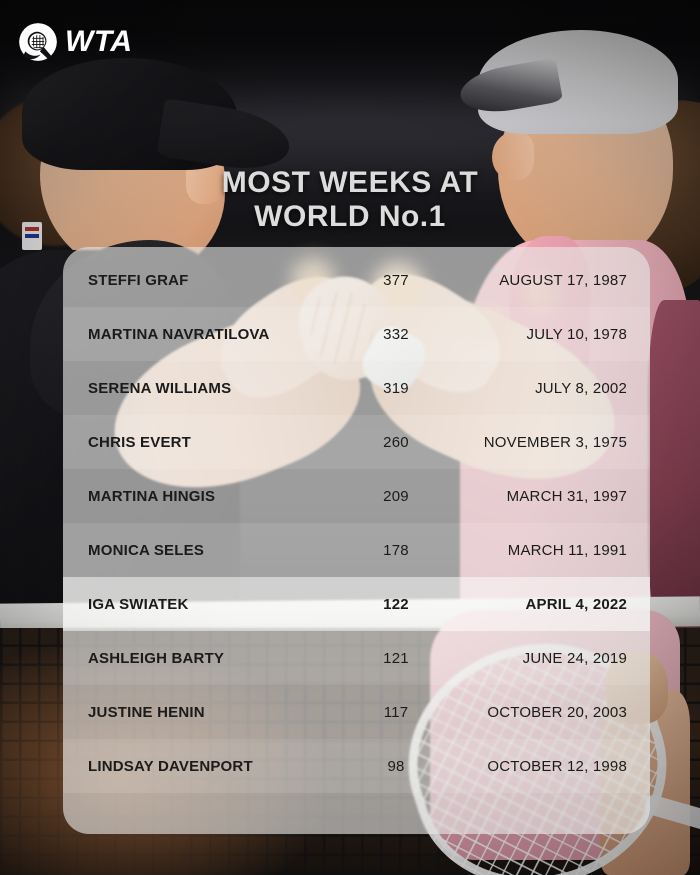 The height and width of the screenshot is (875, 700). I want to click on date-reached: APRIL 4, 2022, so click(576, 604).